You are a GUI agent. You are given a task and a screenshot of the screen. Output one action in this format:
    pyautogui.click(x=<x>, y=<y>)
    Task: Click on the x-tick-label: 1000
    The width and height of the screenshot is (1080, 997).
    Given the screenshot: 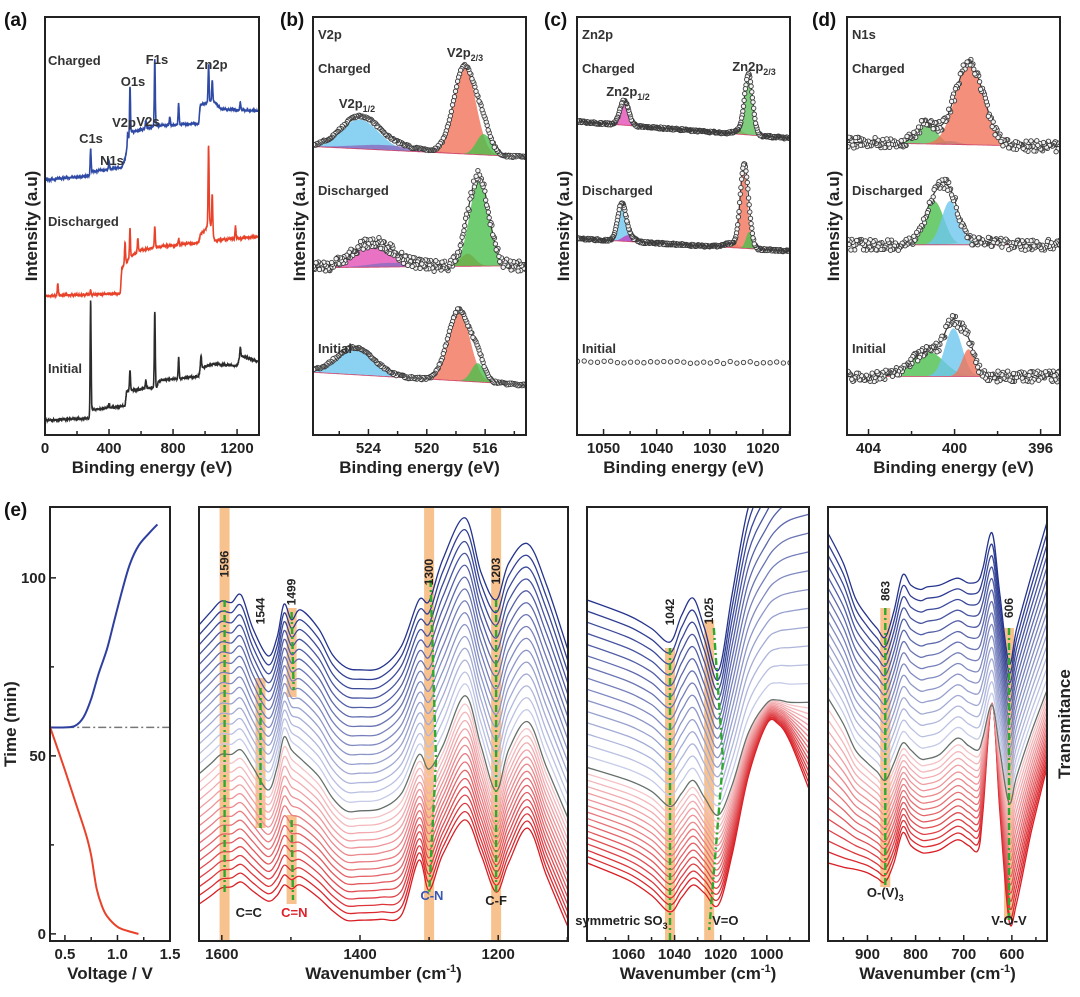 What is the action you would take?
    pyautogui.click(x=766, y=954)
    